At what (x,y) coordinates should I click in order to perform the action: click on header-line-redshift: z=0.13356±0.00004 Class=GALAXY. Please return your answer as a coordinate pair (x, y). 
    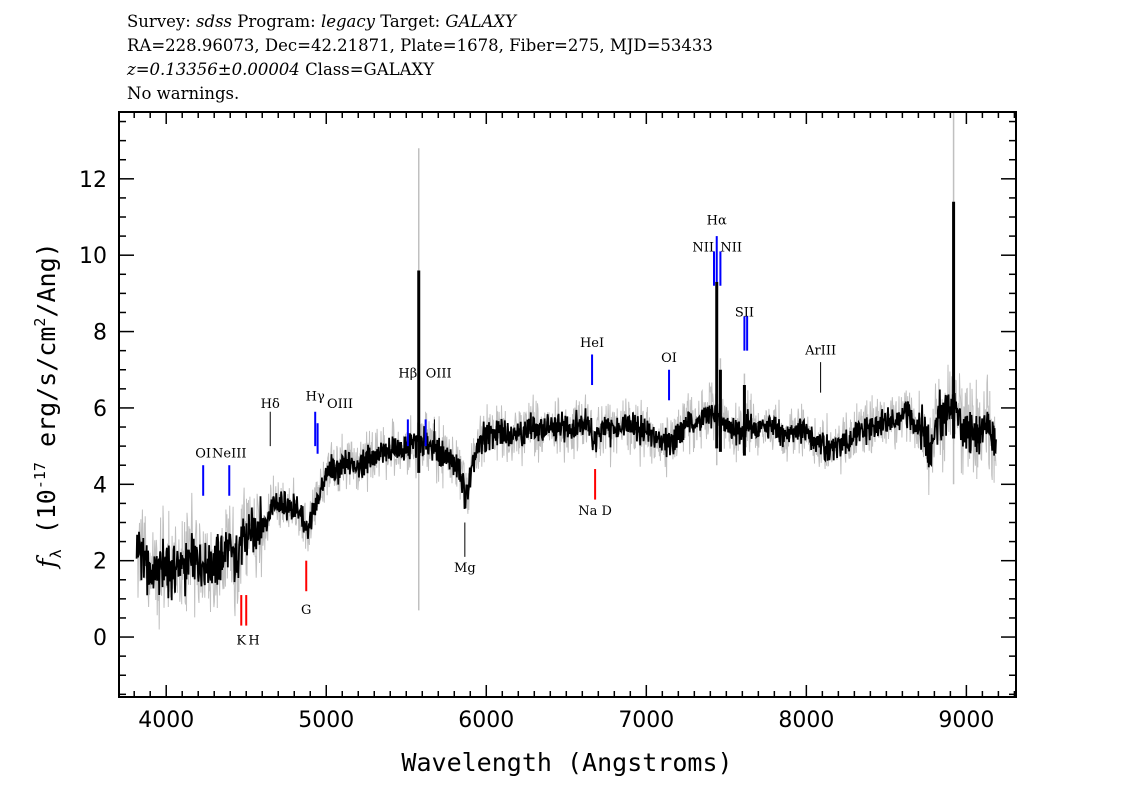
    Looking at the image, I should click on (420, 70).